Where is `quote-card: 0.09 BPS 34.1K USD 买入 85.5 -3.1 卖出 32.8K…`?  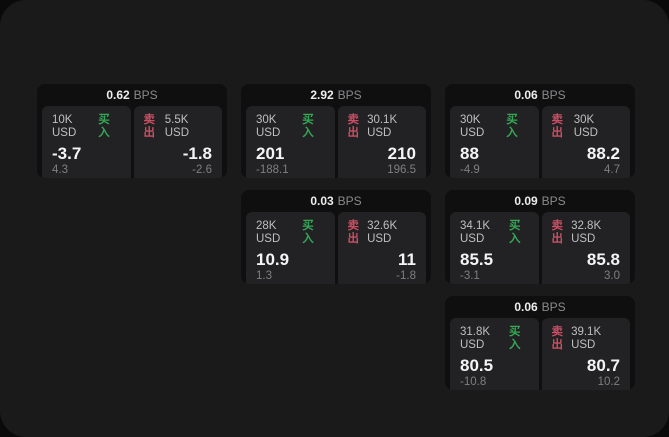 quote-card: 0.09 BPS 34.1K USD 买入 85.5 -3.1 卖出 32.8K… is located at coordinates (540, 237).